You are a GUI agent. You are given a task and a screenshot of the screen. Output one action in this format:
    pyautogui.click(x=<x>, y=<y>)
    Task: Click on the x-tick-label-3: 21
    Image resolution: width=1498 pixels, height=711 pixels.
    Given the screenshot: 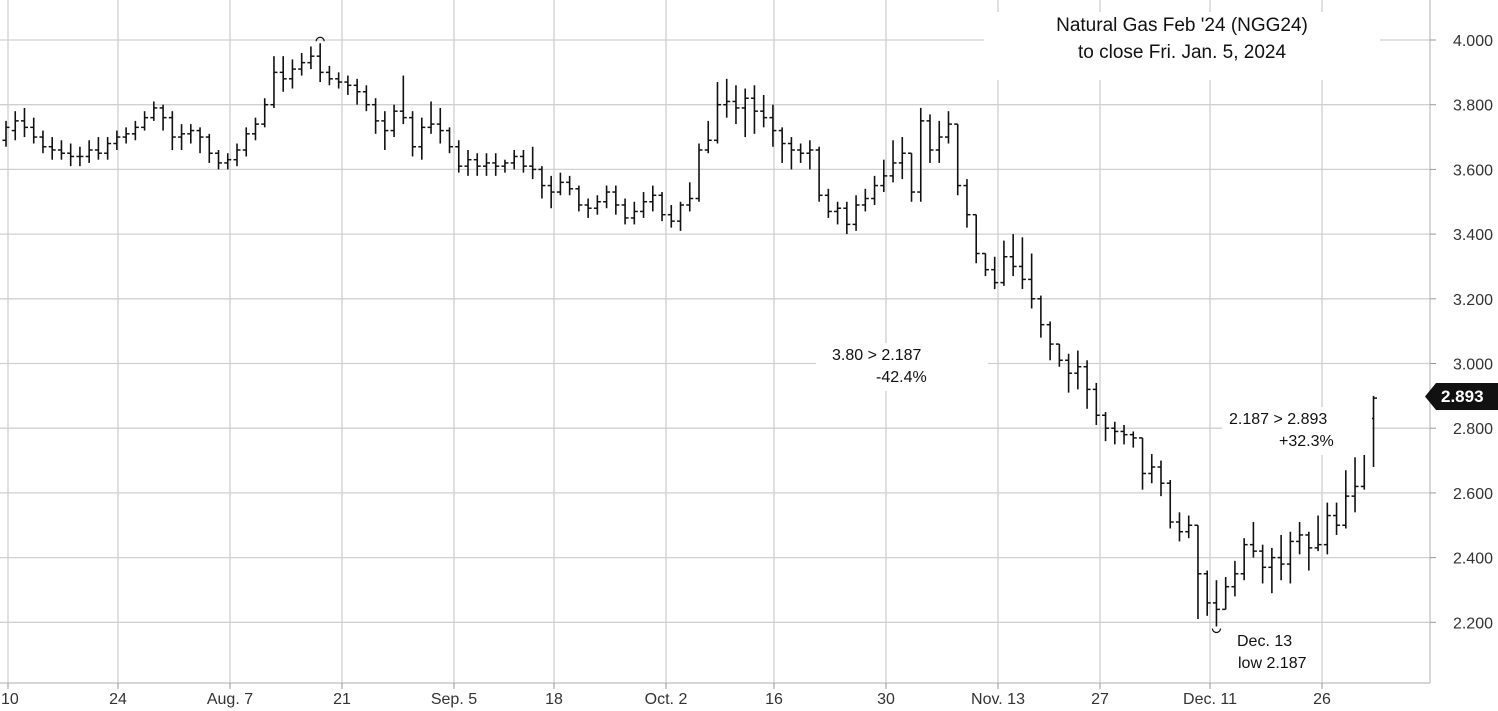 What is the action you would take?
    pyautogui.click(x=342, y=699)
    